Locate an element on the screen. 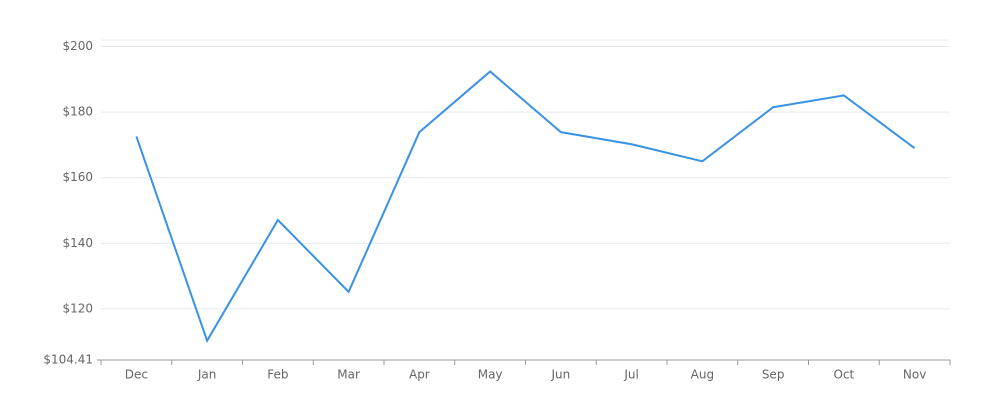 This screenshot has height=400, width=1000. y-tick-label: $120 is located at coordinates (77, 308).